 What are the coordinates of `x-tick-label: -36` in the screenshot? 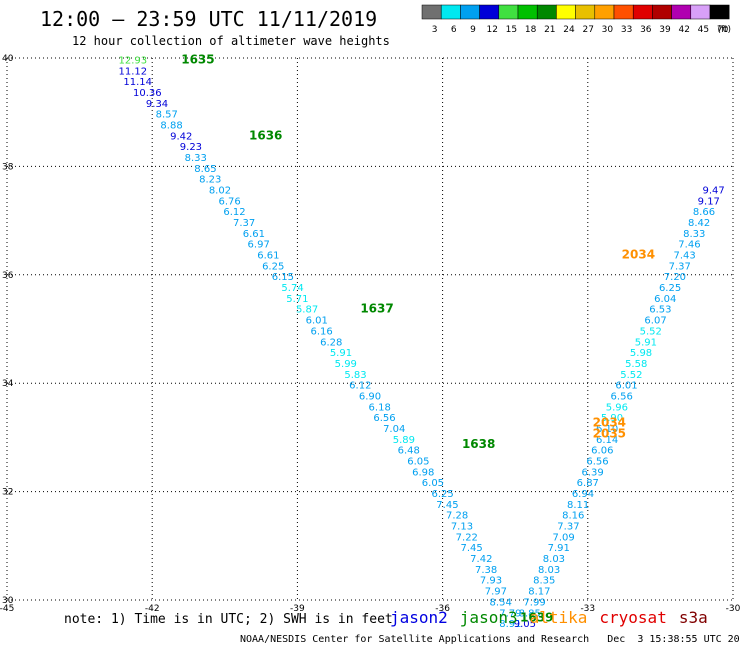 It's located at (442, 609).